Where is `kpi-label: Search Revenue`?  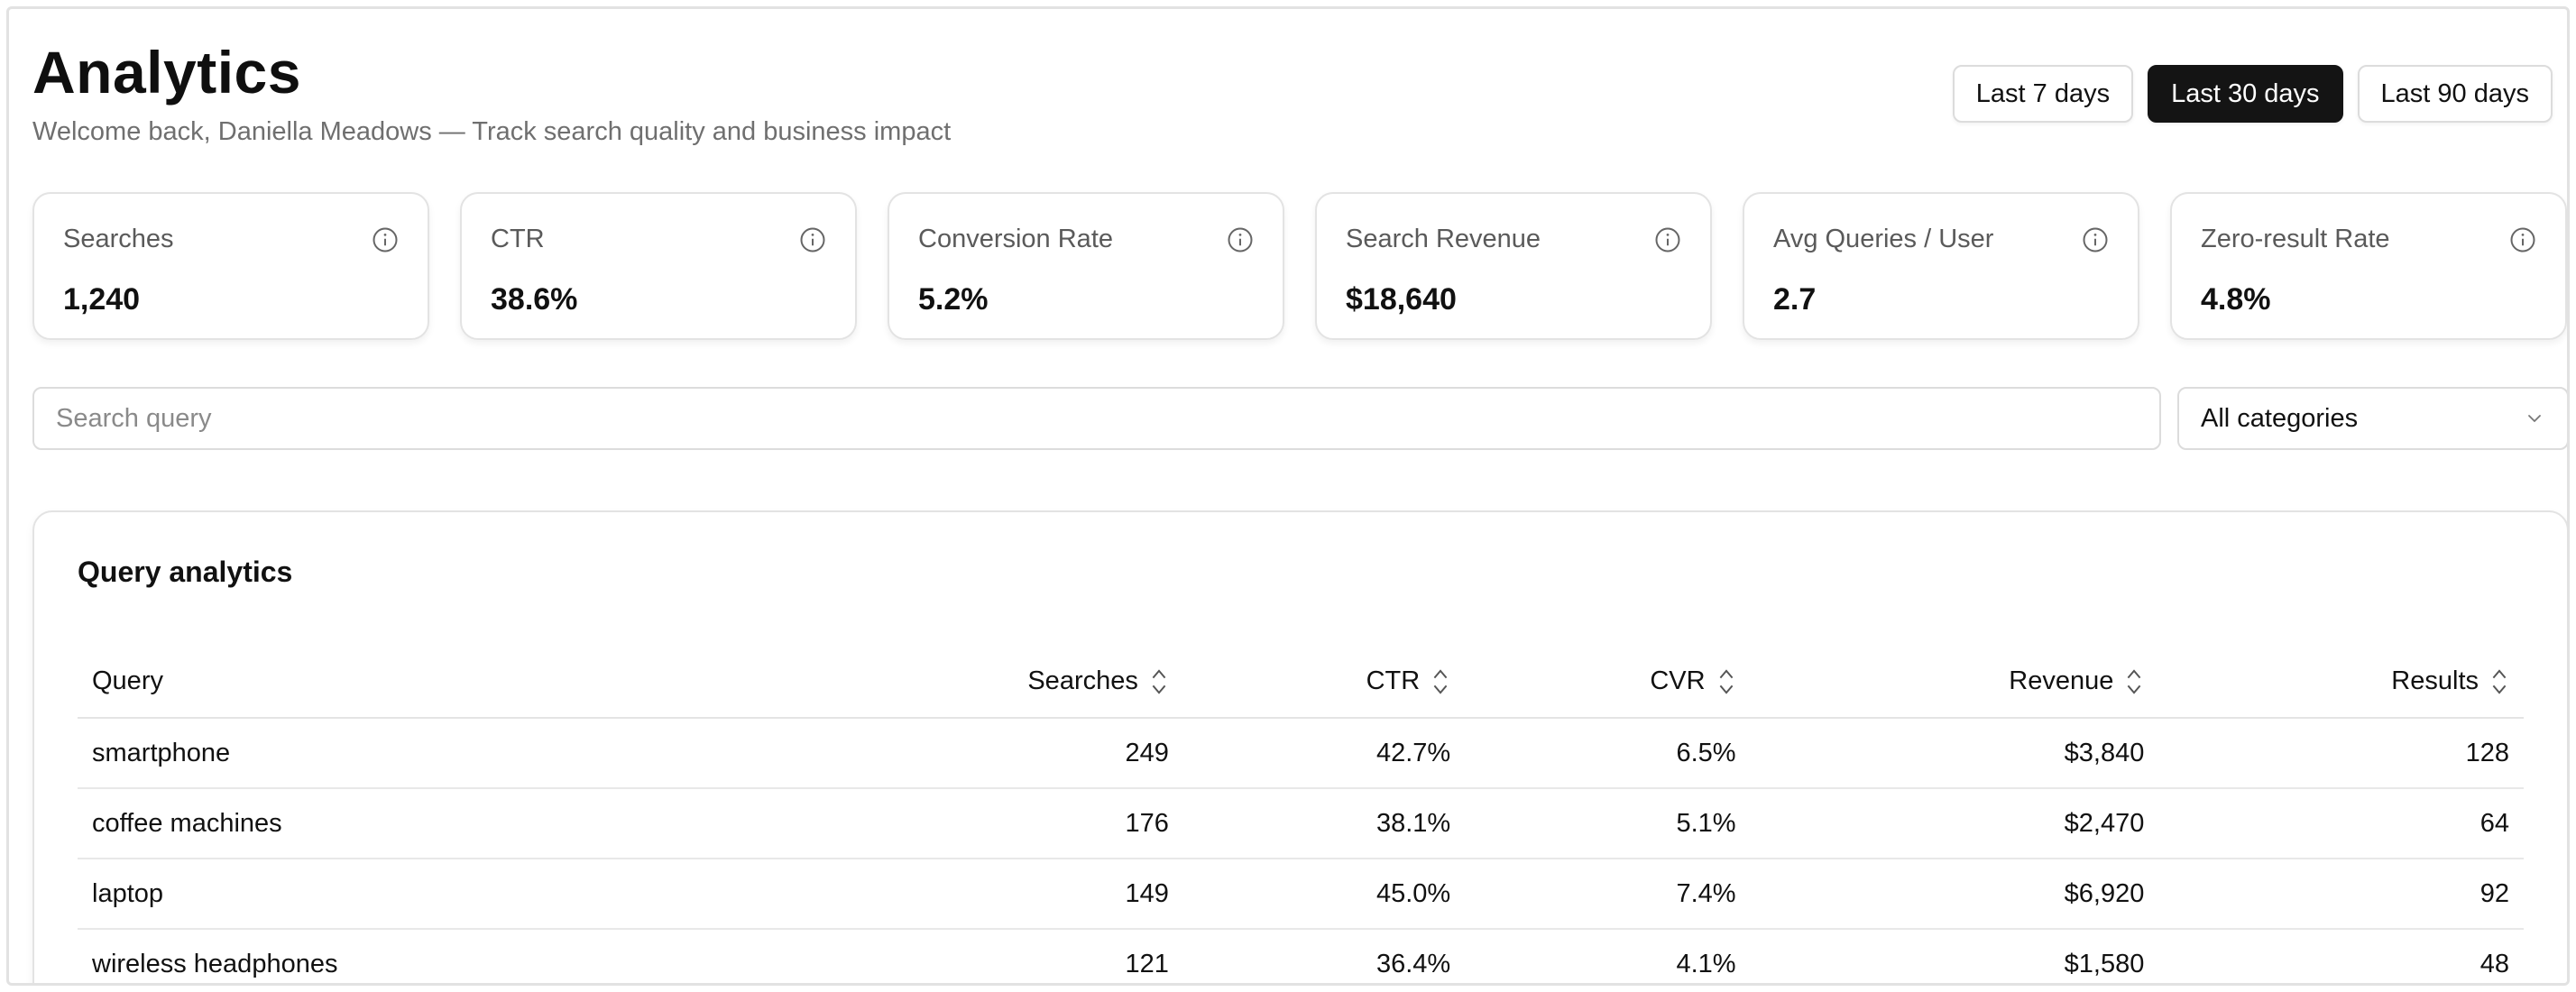 kpi-label: Search Revenue is located at coordinates (1443, 239).